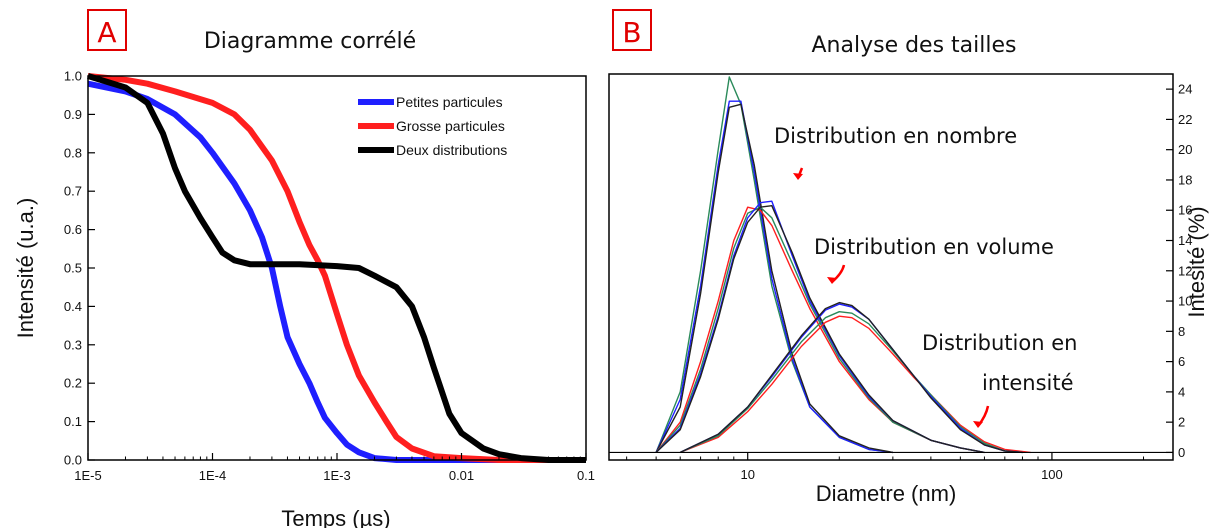 This screenshot has width=1216, height=528. Describe the element at coordinates (1185, 119) in the screenshot. I see `y-tick-label: 22` at that location.